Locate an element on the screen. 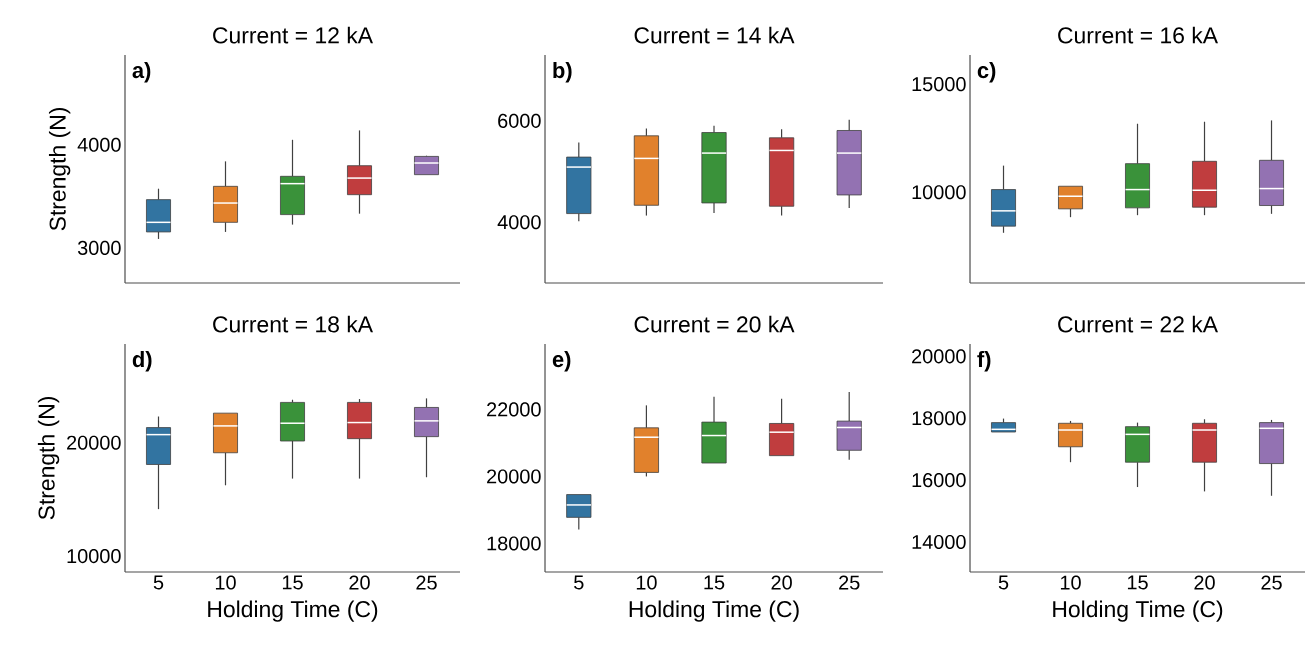 This screenshot has height=645, width=1312. annotation: b) is located at coordinates (562, 72).